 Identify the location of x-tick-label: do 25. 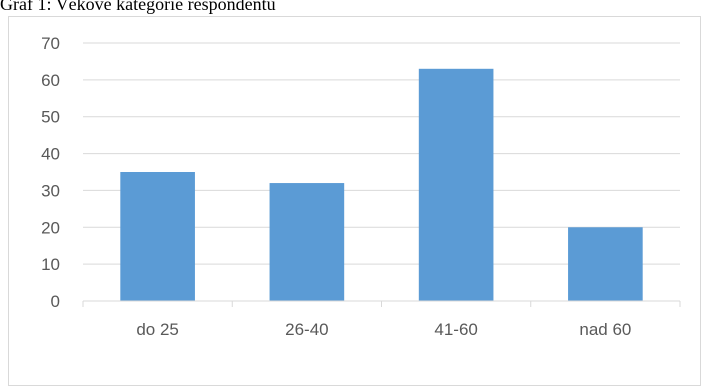
(157, 329).